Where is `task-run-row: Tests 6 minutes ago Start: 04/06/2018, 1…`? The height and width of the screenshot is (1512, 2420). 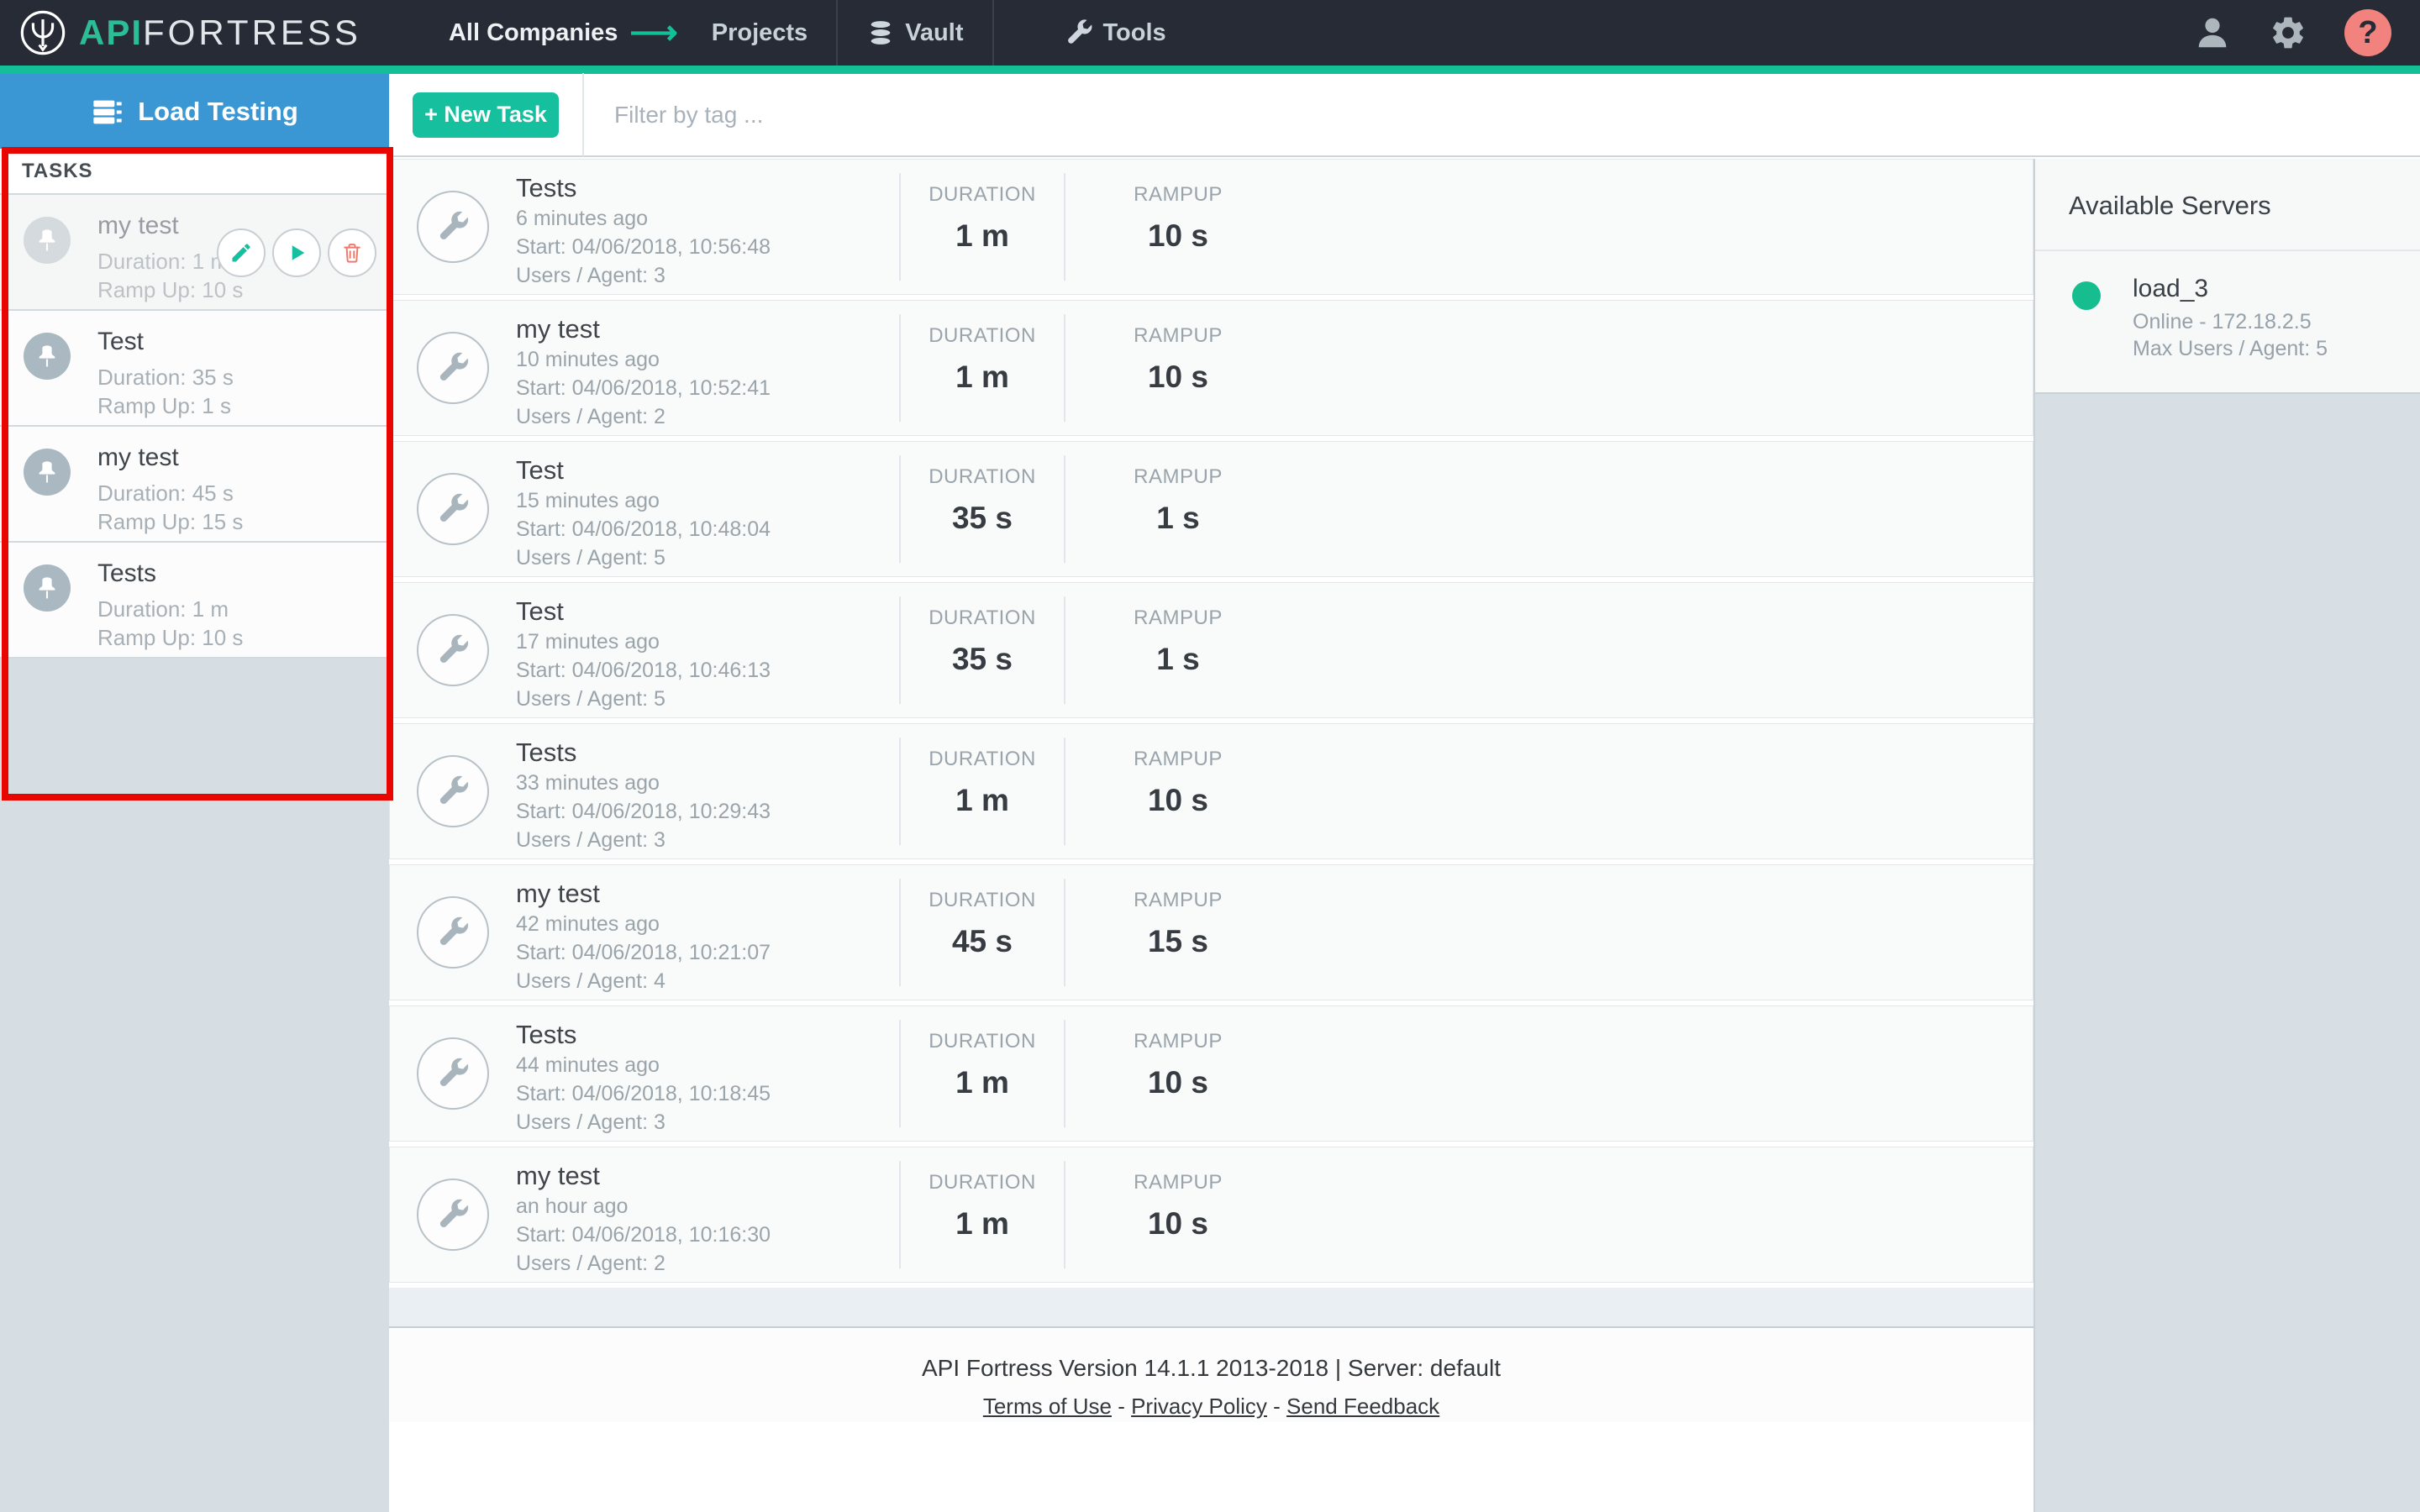
task-run-row: Tests 6 minutes ago Start: 04/06/2018, 1… is located at coordinates (1211, 227).